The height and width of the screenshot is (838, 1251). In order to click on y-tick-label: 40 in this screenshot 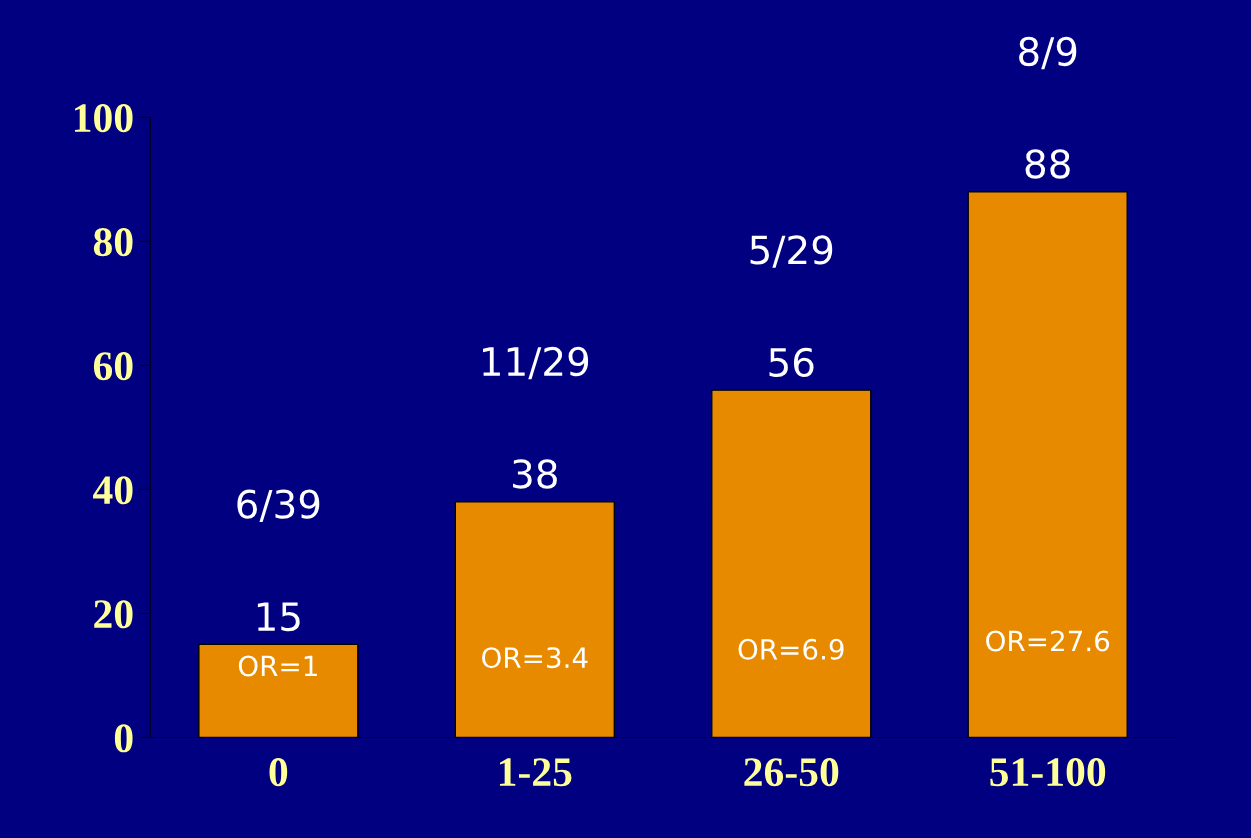, I will do `click(113, 490)`.